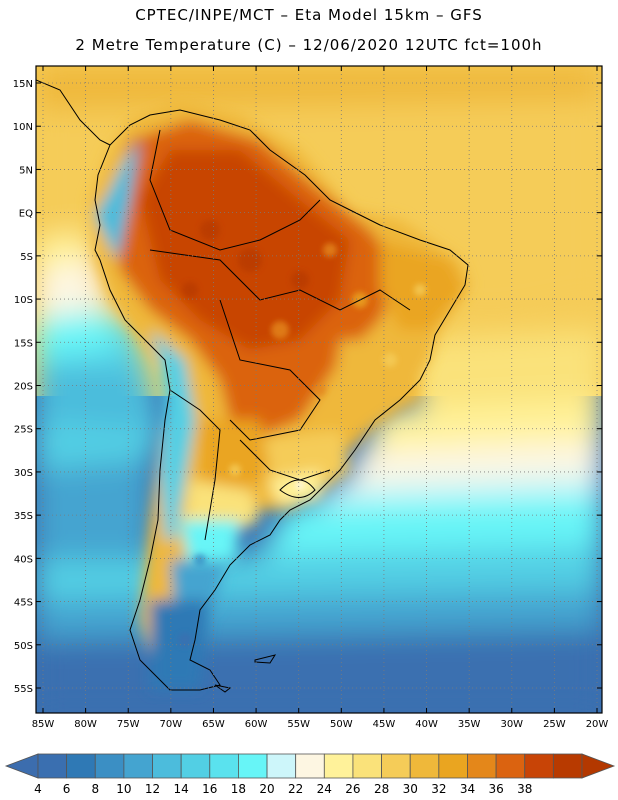 This screenshot has height=800, width=618. I want to click on lat-tick-label: 40S, so click(23, 559).